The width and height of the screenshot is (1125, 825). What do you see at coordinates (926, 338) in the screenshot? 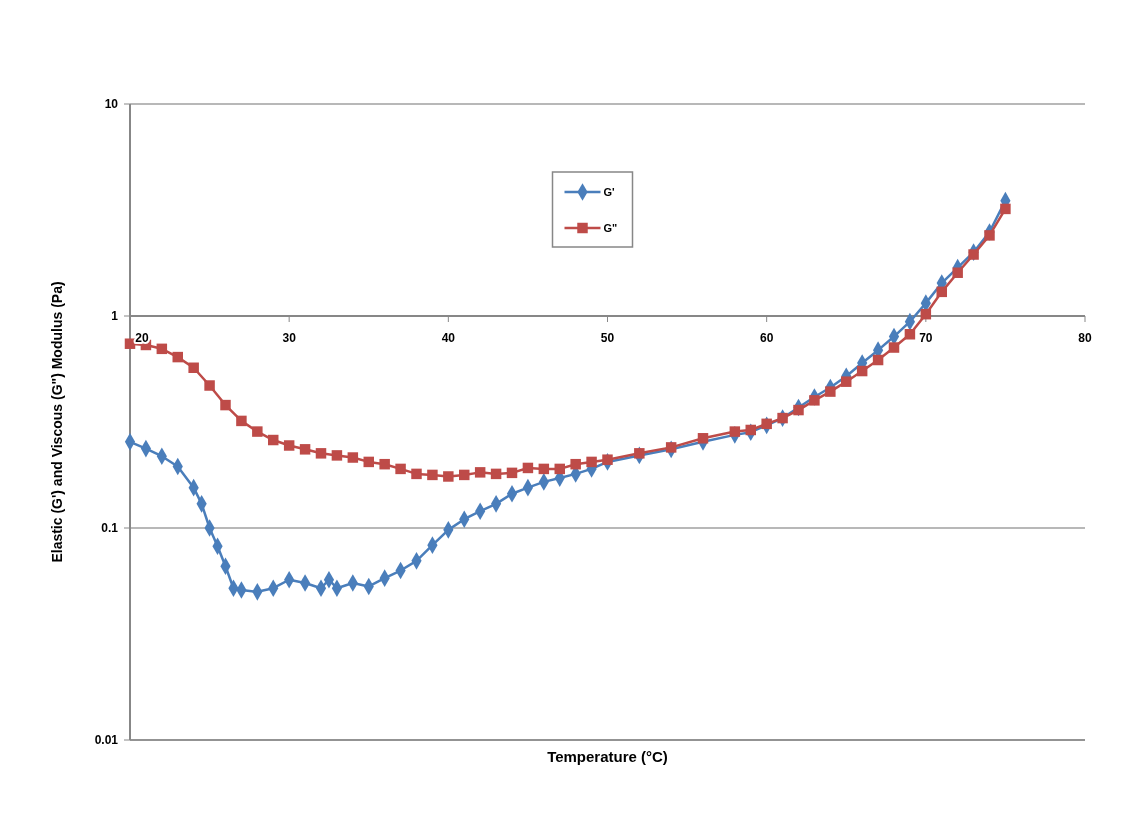
I see `x-tick-label: 70` at bounding box center [926, 338].